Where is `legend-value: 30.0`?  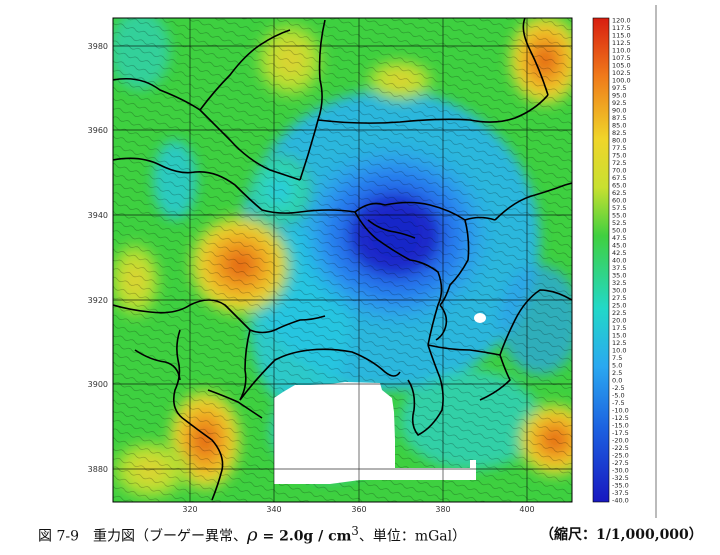 legend-value: 30.0 is located at coordinates (619, 291).